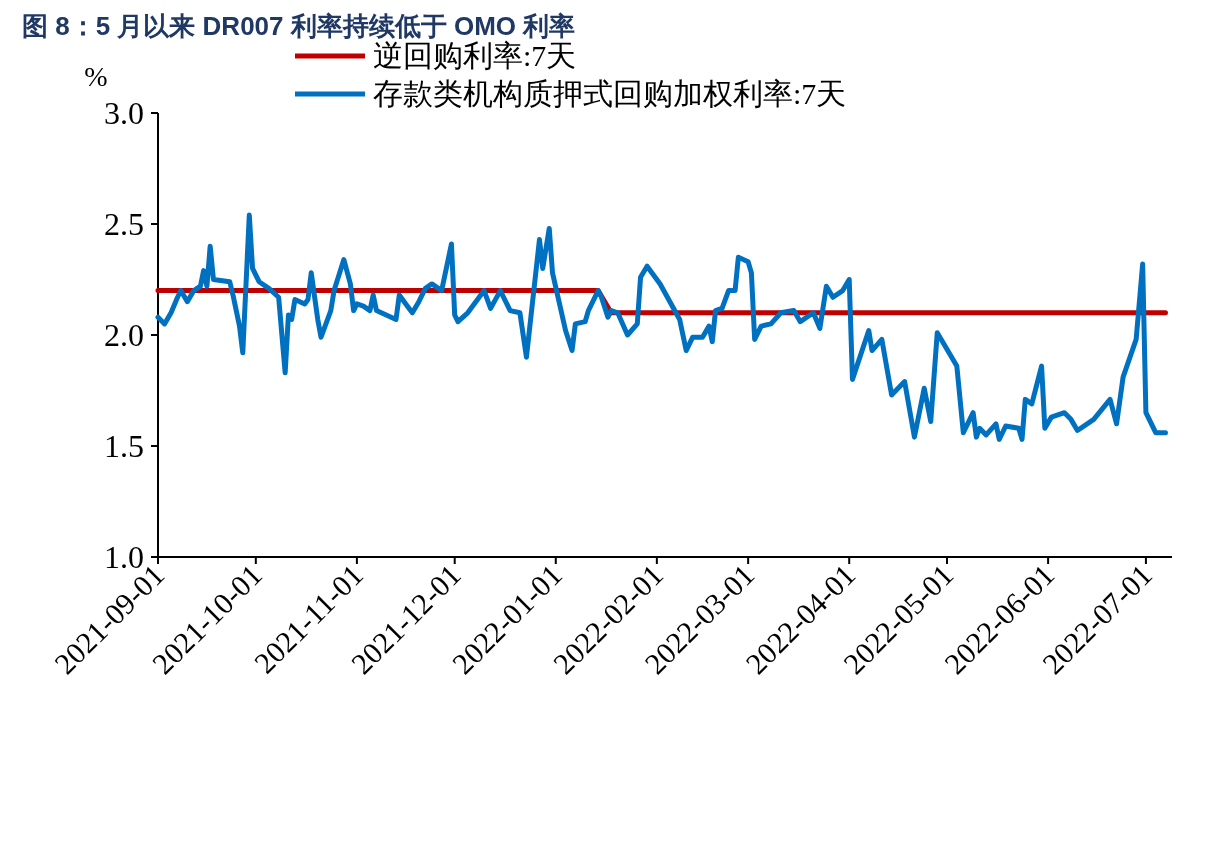  What do you see at coordinates (124, 557) in the screenshot?
I see `y-tick-label: 1.0` at bounding box center [124, 557].